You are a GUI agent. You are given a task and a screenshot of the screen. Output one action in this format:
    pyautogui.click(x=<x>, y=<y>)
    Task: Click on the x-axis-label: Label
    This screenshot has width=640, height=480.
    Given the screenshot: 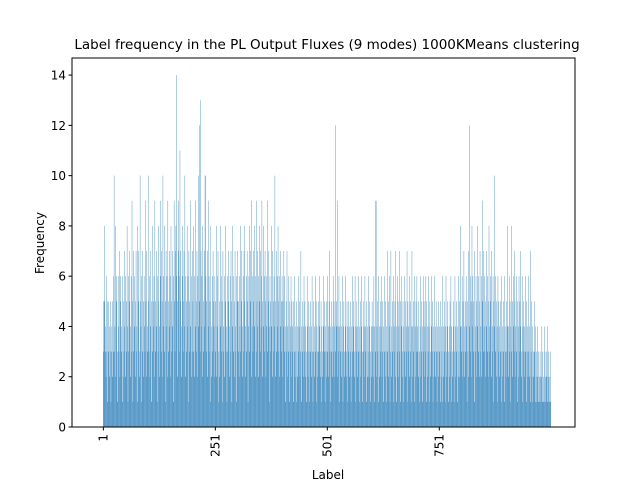 What is the action you would take?
    pyautogui.click(x=328, y=474)
    